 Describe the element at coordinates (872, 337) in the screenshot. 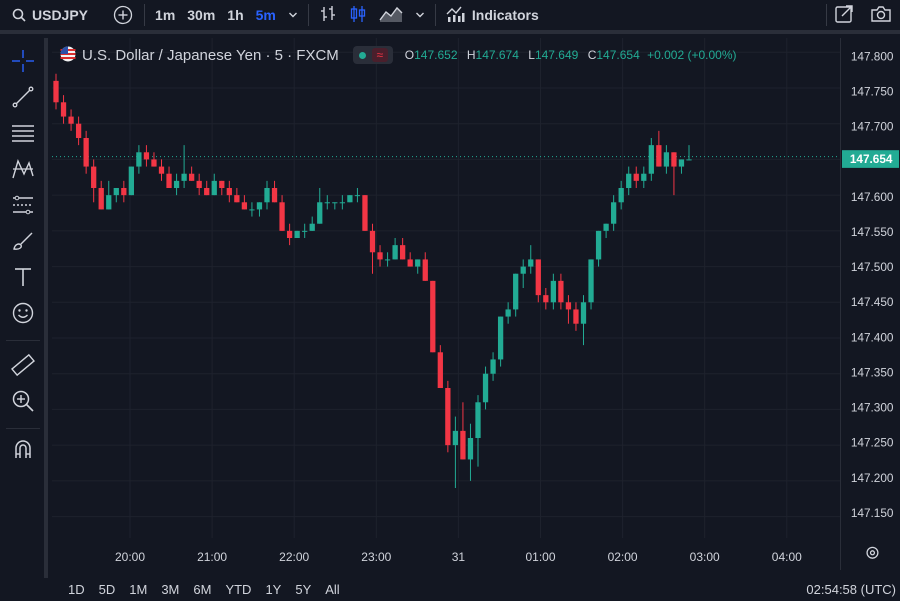

I see `price-tick-label: 147.400` at that location.